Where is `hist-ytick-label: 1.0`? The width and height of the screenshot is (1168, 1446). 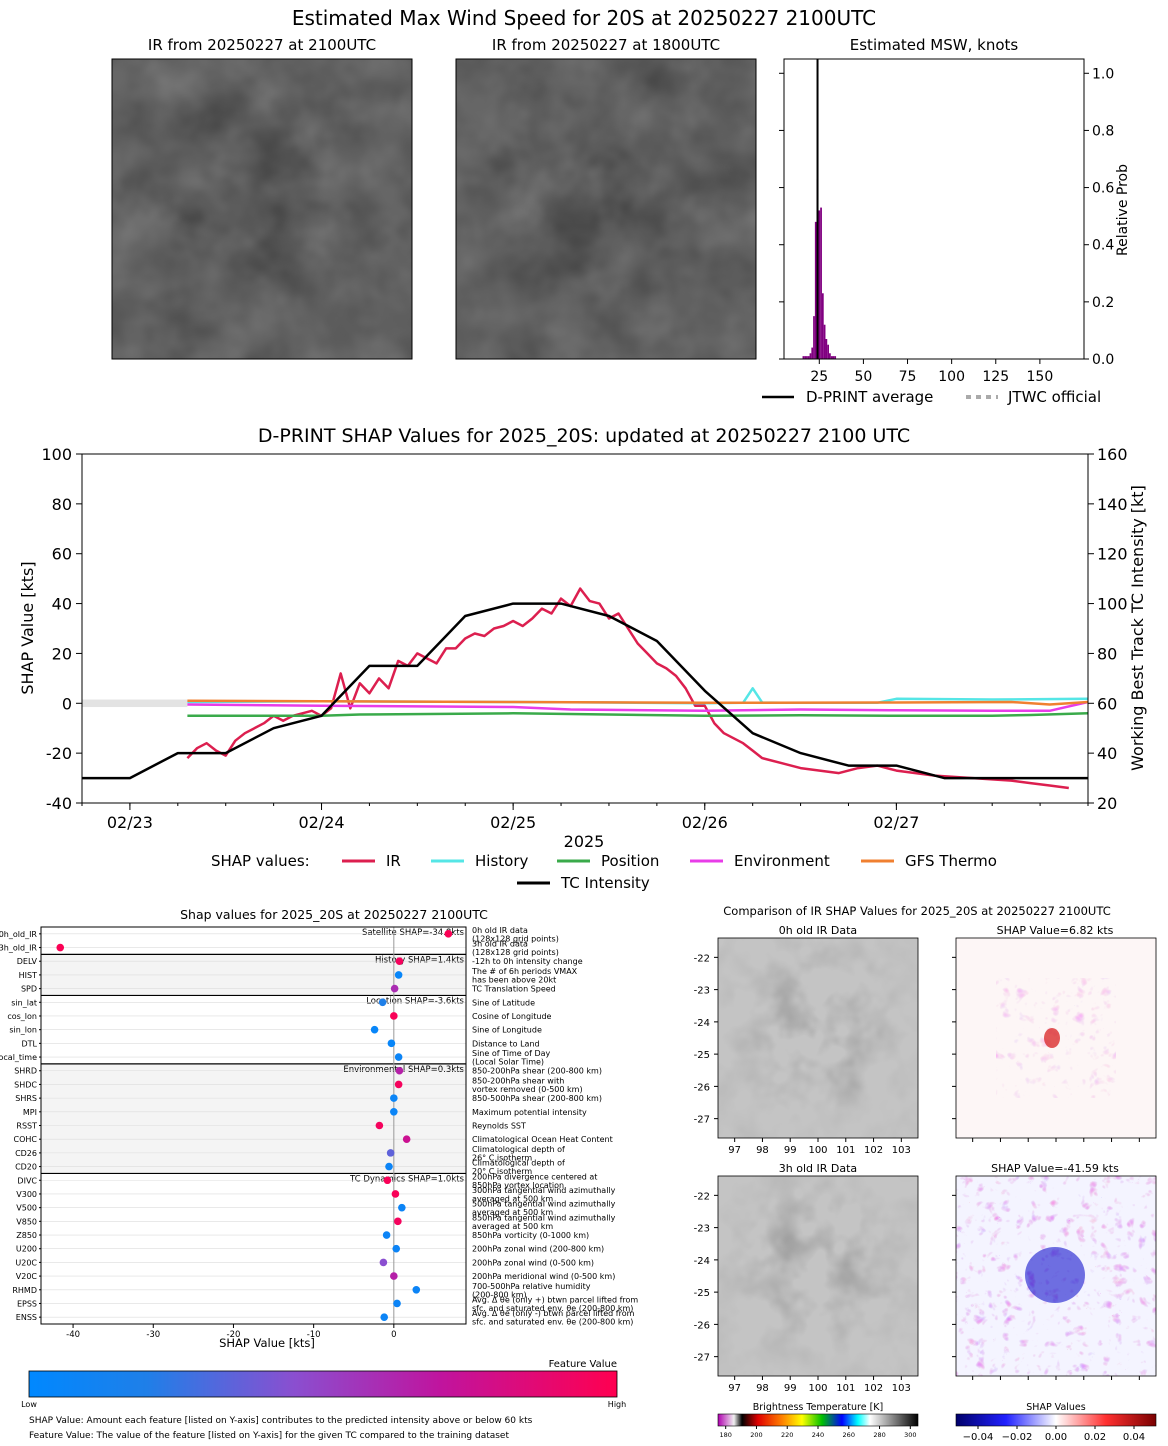
hist-ytick-label: 1.0 is located at coordinates (1103, 74).